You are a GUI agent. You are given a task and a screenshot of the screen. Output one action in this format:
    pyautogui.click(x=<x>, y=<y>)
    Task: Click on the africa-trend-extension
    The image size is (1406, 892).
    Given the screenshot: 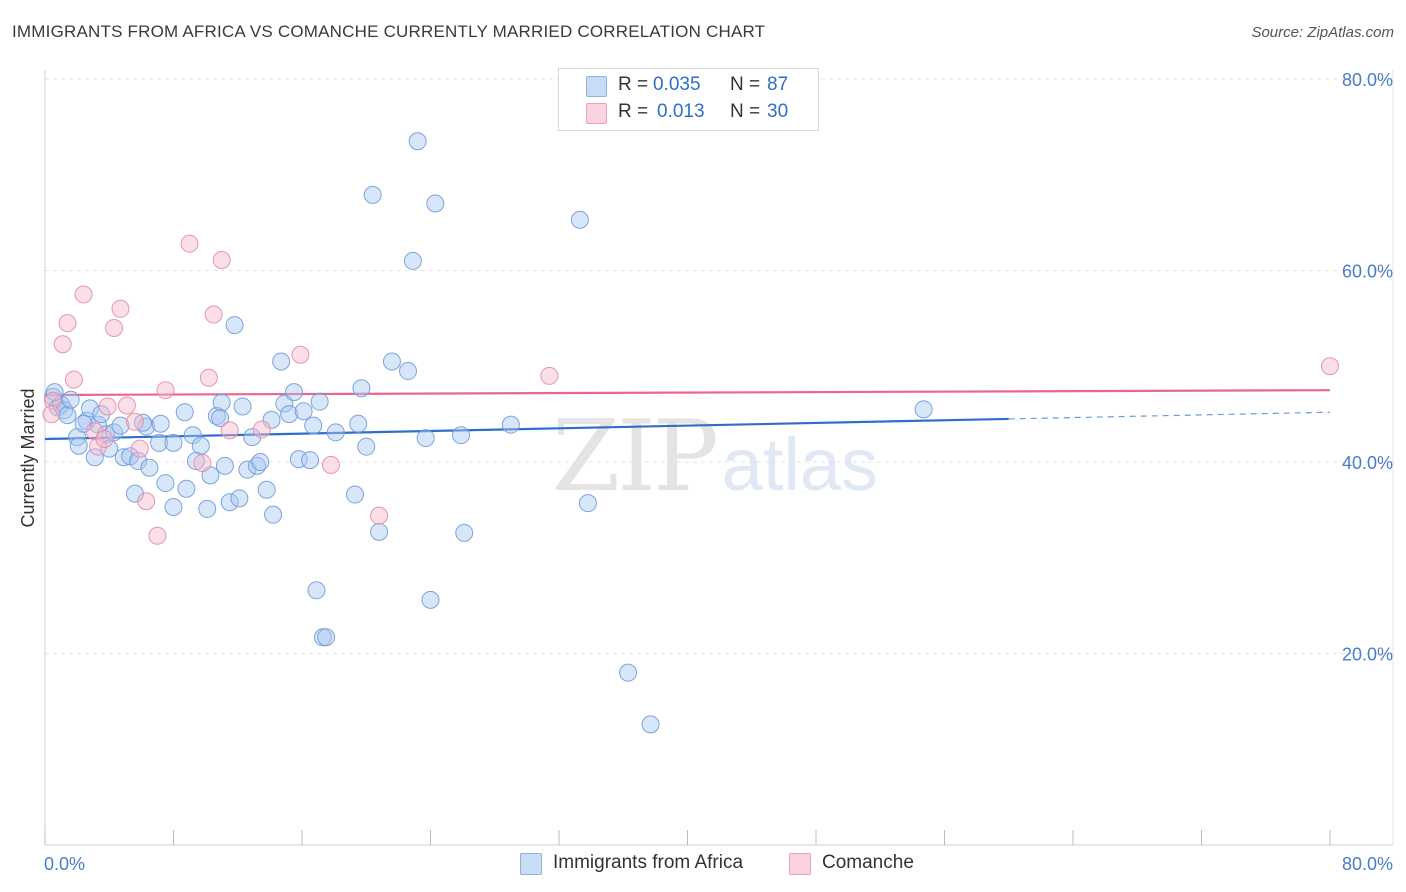 What is the action you would take?
    pyautogui.click(x=1169, y=415)
    